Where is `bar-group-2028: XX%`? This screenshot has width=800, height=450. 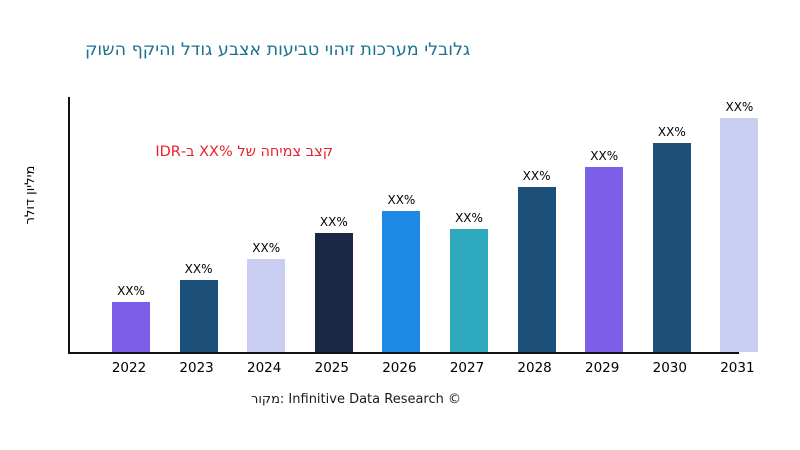
bar-group-2028: XX% is located at coordinates (537, 260).